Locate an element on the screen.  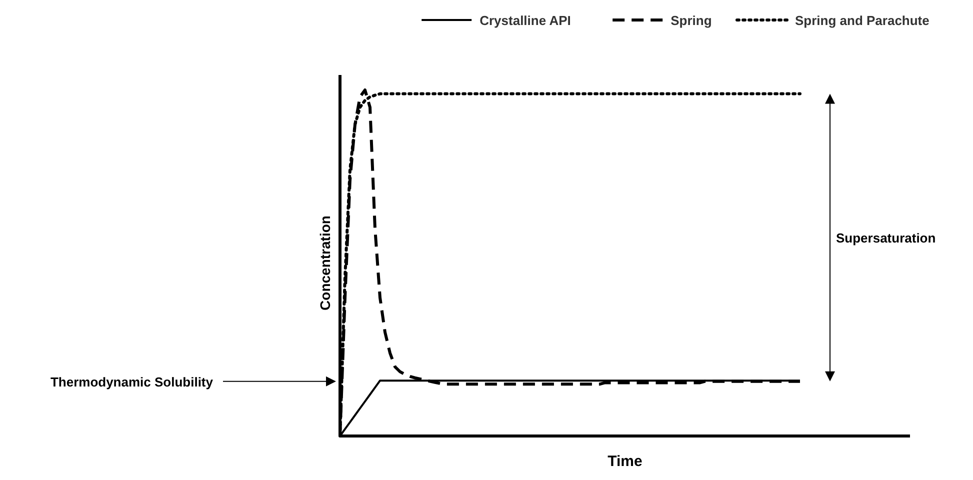
legend-label: Crystalline API is located at coordinates (525, 20).